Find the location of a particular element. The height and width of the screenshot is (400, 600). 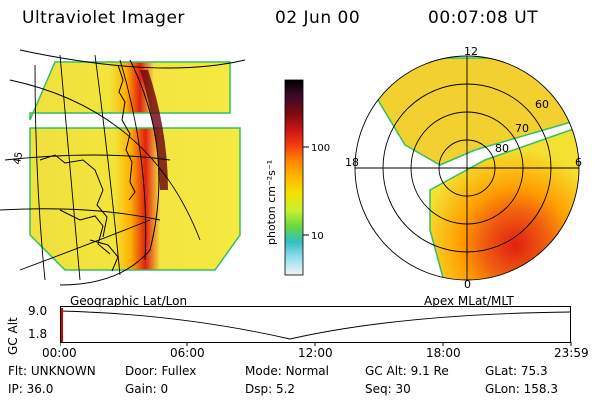

info-ip: IP: 36.0 is located at coordinates (31, 389).